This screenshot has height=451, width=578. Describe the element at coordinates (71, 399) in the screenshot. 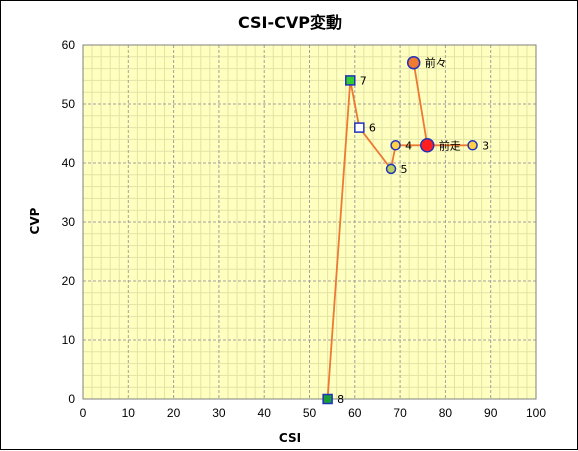

I see `y-tick-label: 0` at that location.